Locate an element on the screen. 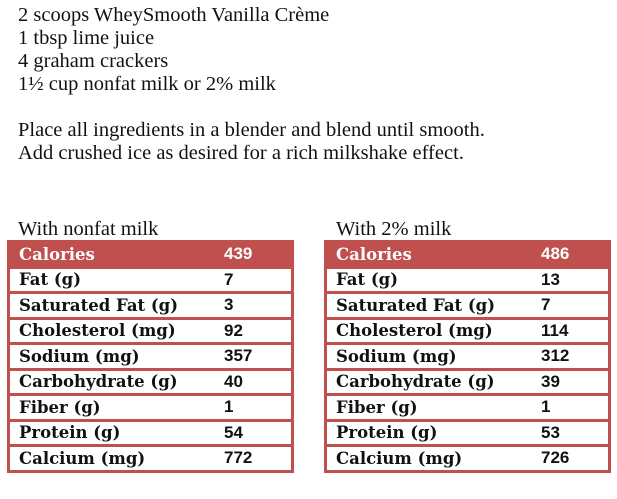  nutrient-value: 439 is located at coordinates (254, 253).